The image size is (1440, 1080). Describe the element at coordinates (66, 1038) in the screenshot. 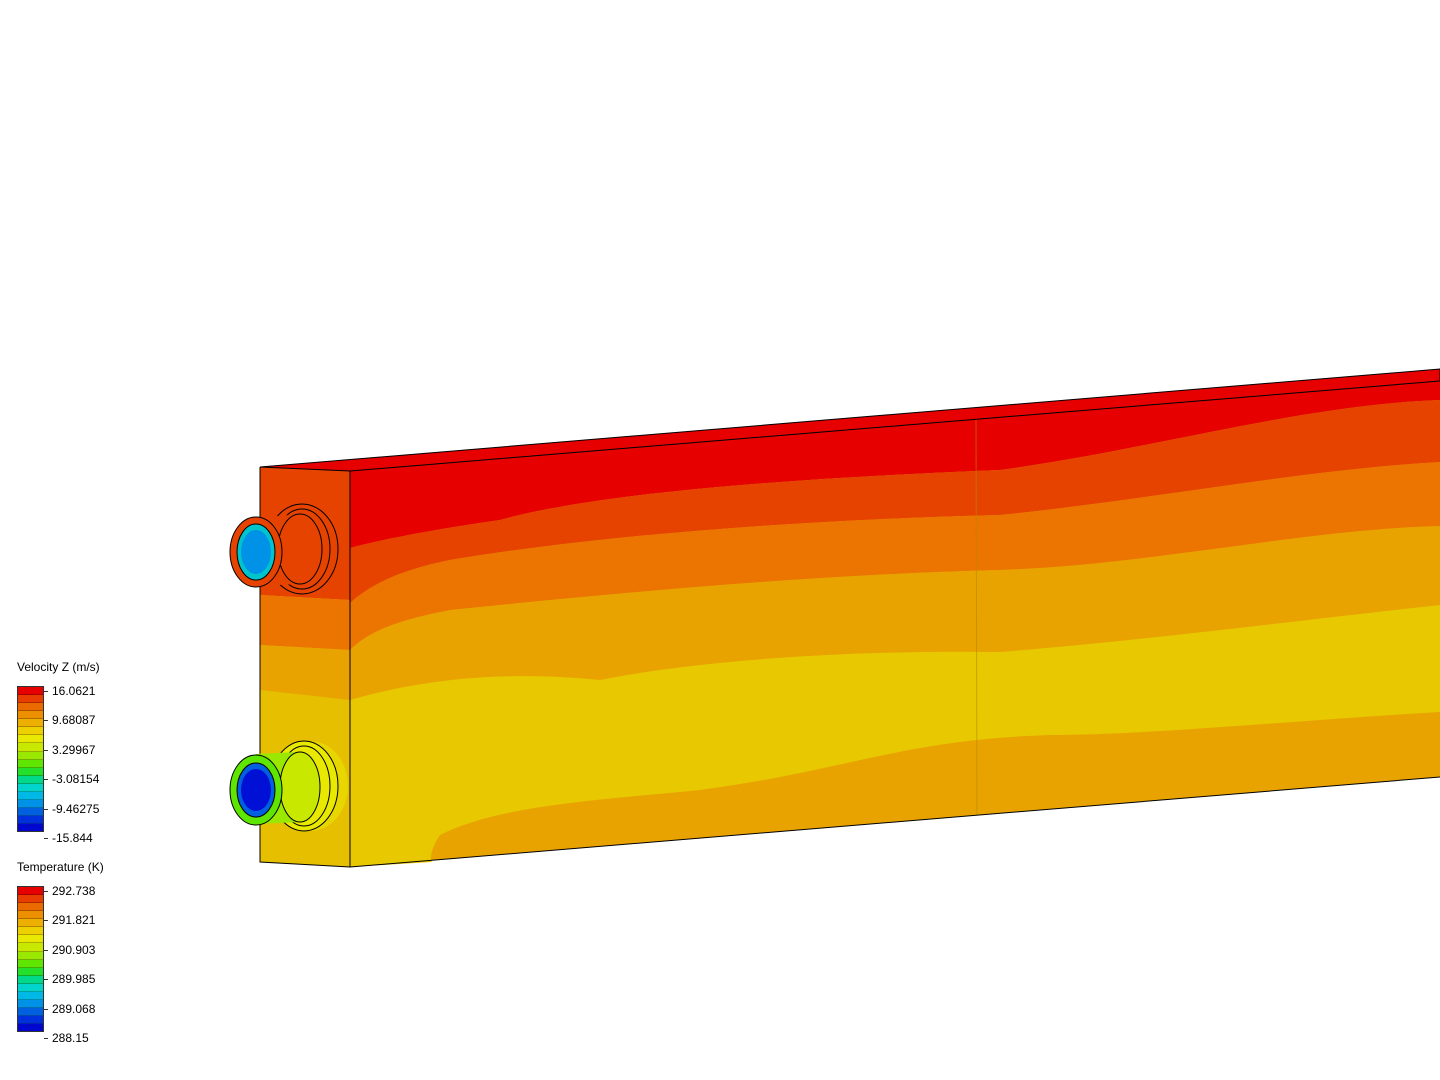

I see `temperature-tick-label: 288.15` at that location.